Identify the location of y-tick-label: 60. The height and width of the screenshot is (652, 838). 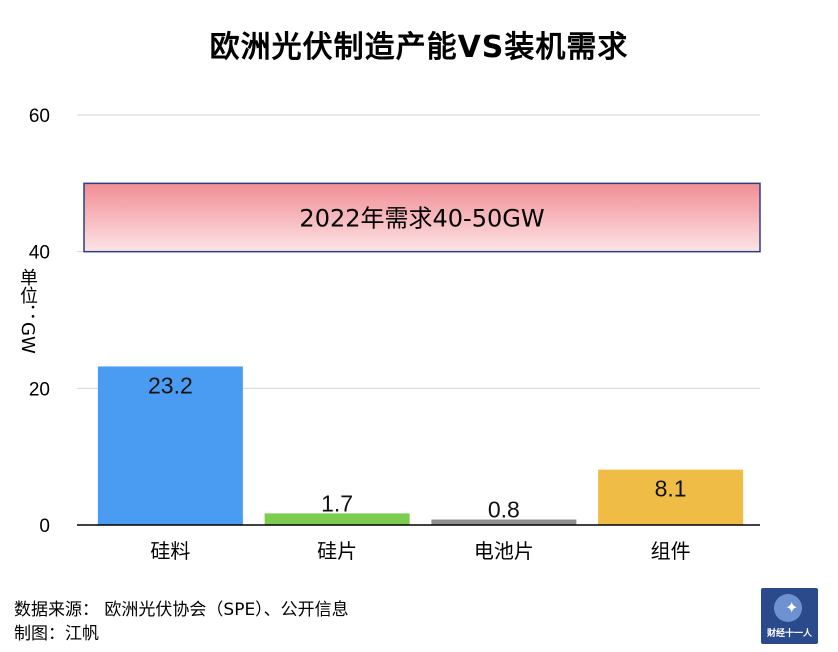
(39, 116).